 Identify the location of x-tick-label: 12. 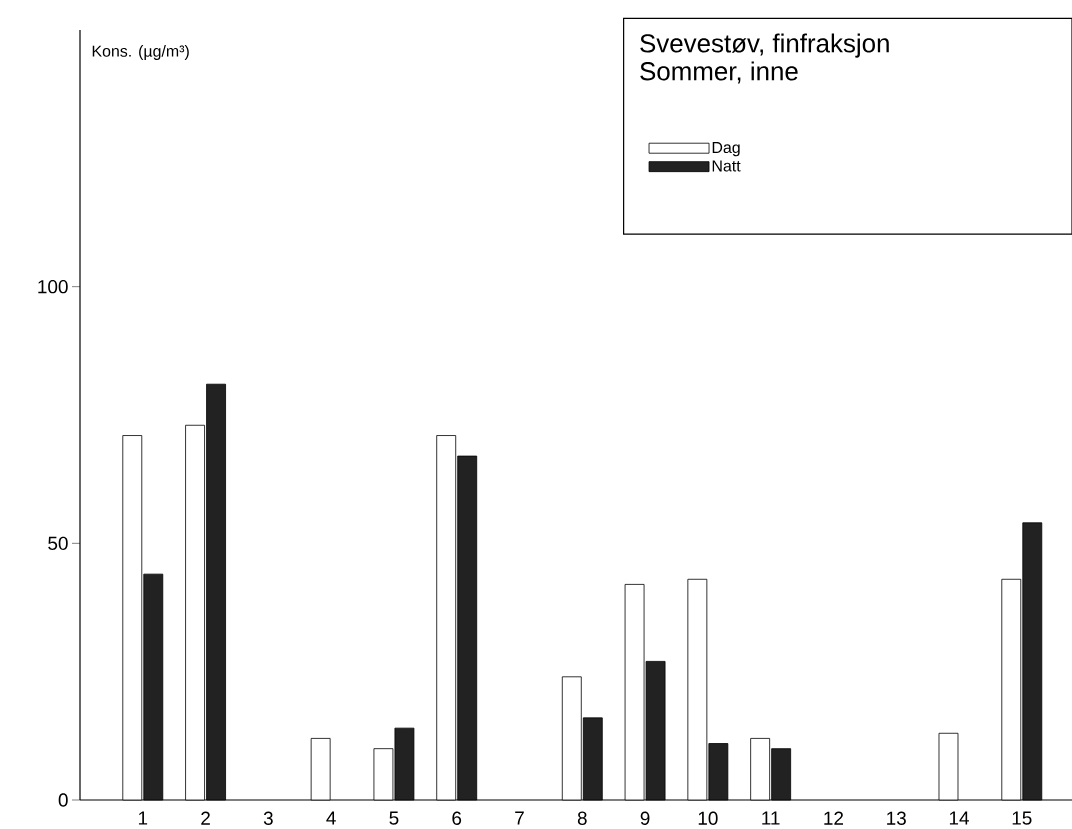
(833, 818).